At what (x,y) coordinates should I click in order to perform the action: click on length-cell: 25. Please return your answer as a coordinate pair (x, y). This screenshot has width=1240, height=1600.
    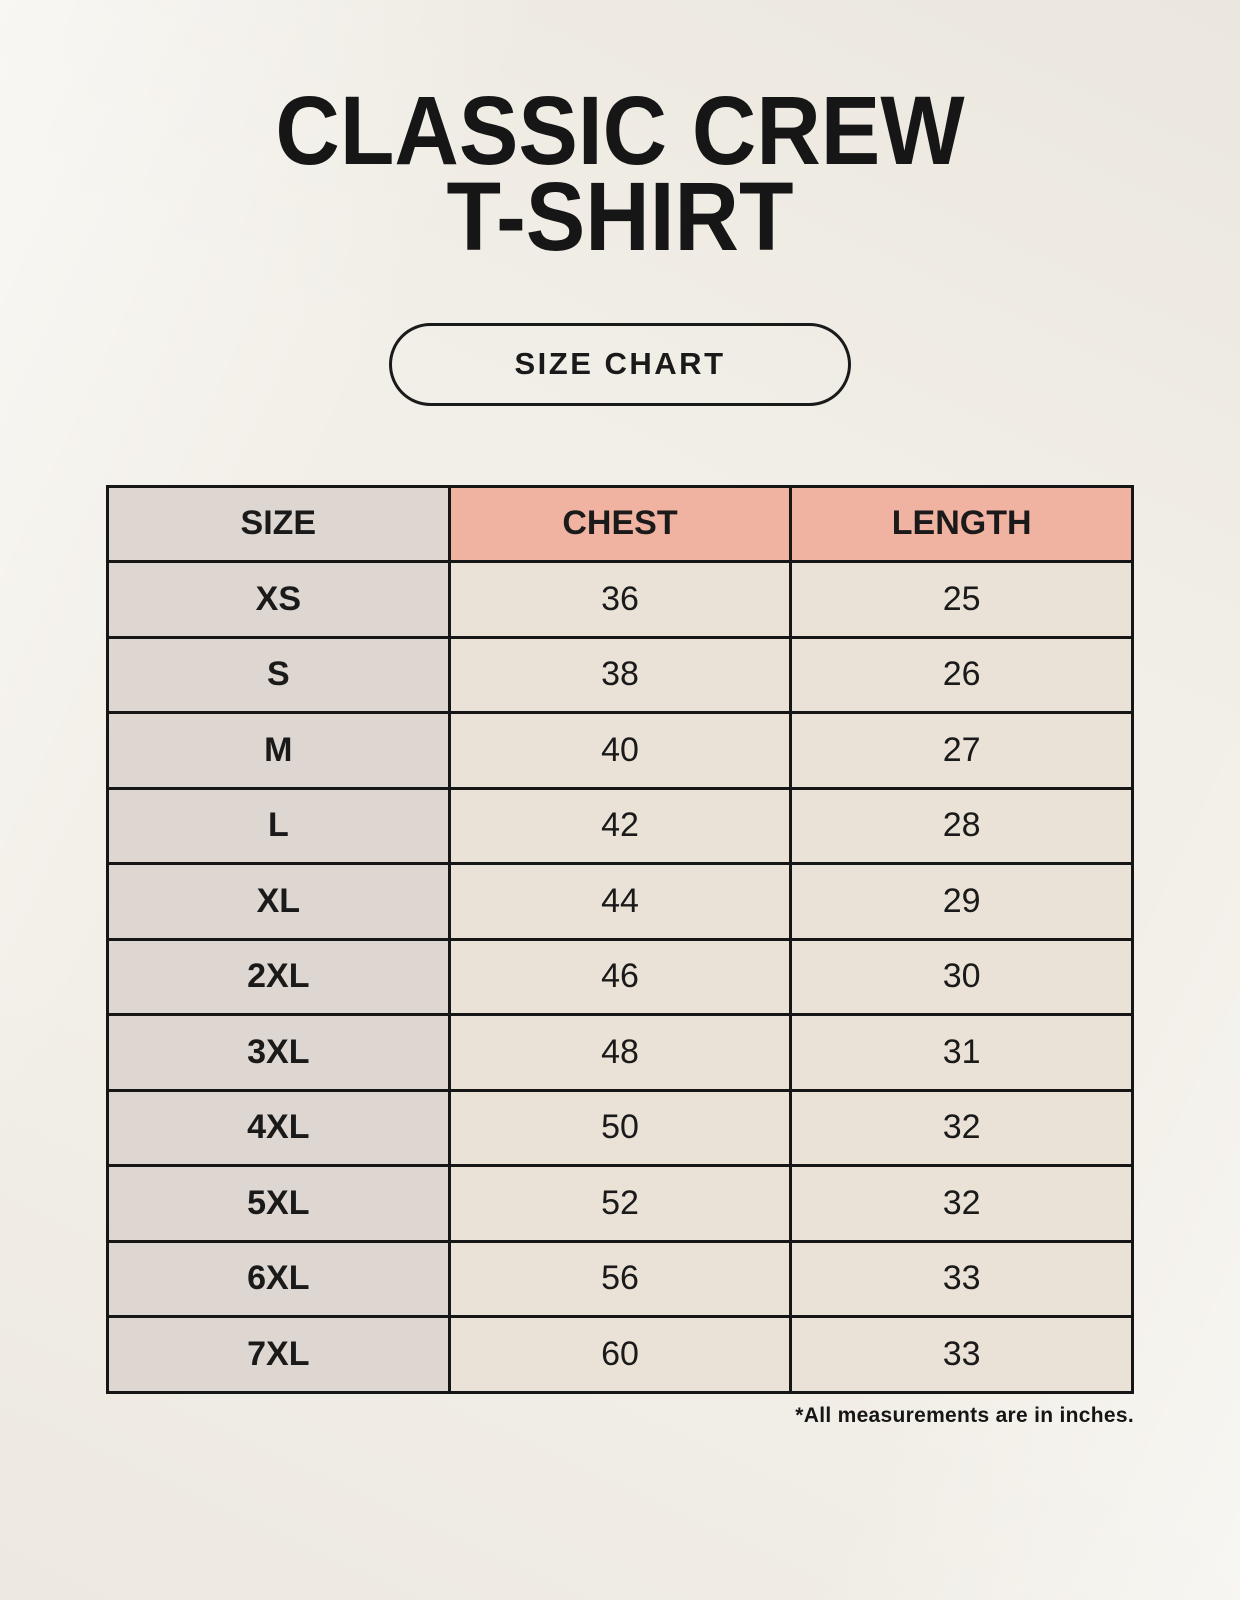
    Looking at the image, I should click on (961, 599).